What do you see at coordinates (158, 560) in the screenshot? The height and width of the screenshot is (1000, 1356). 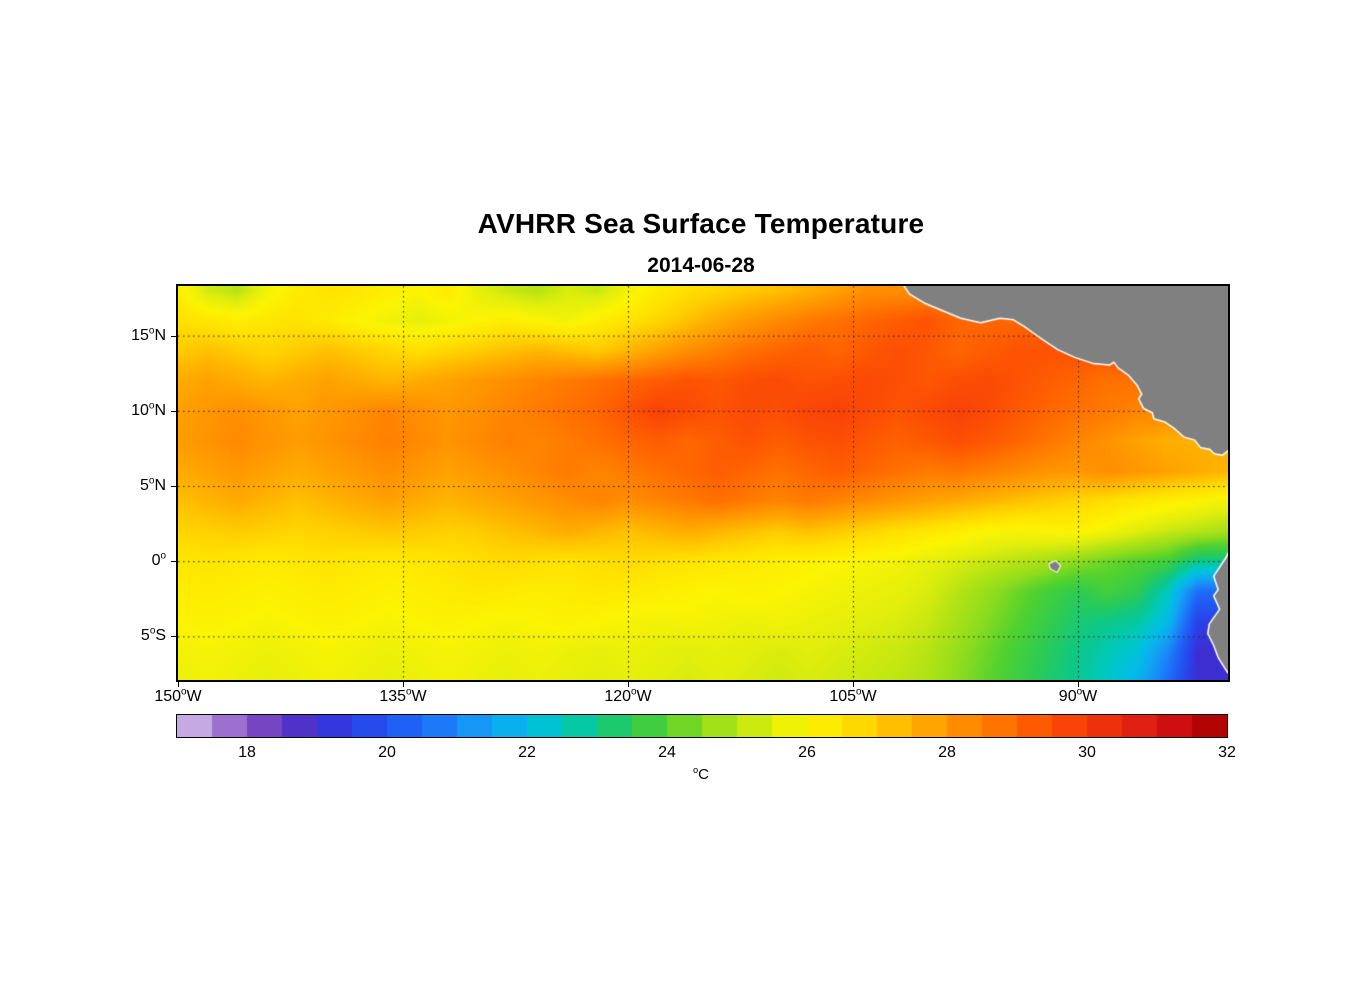 I see `y-tick-label: 0o` at bounding box center [158, 560].